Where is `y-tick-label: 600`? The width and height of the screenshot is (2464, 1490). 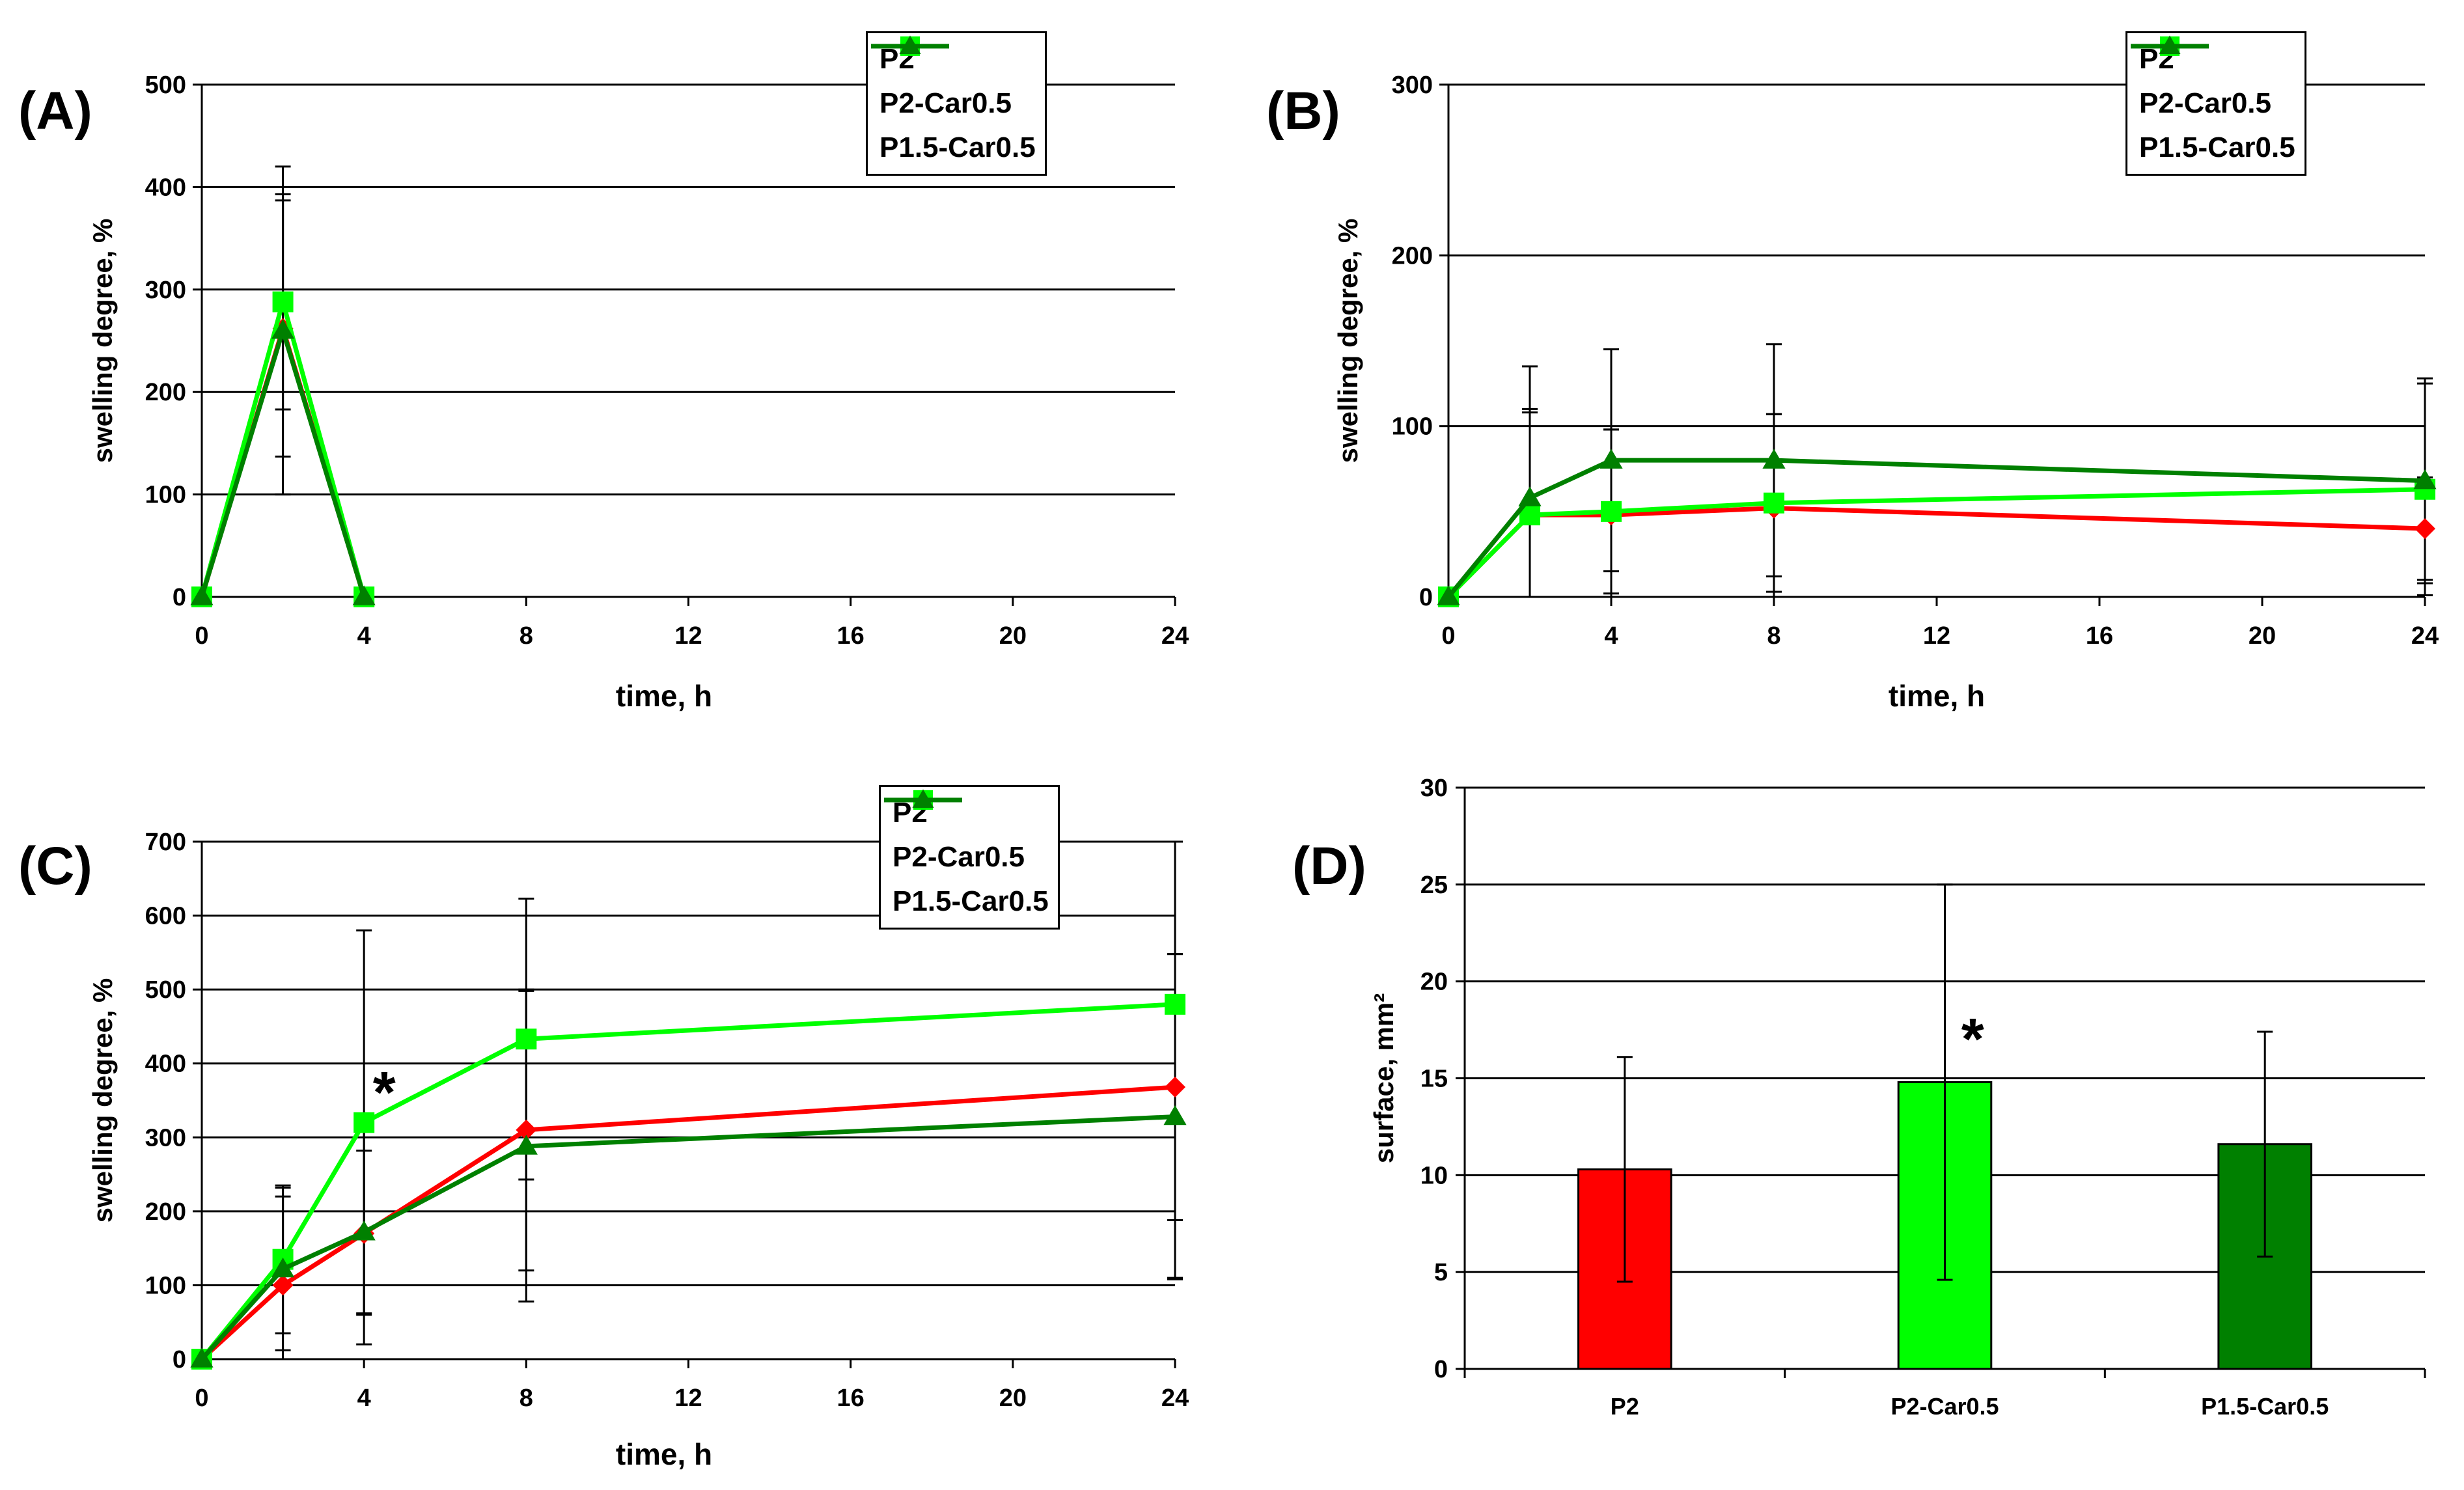 y-tick-label: 600 is located at coordinates (165, 917).